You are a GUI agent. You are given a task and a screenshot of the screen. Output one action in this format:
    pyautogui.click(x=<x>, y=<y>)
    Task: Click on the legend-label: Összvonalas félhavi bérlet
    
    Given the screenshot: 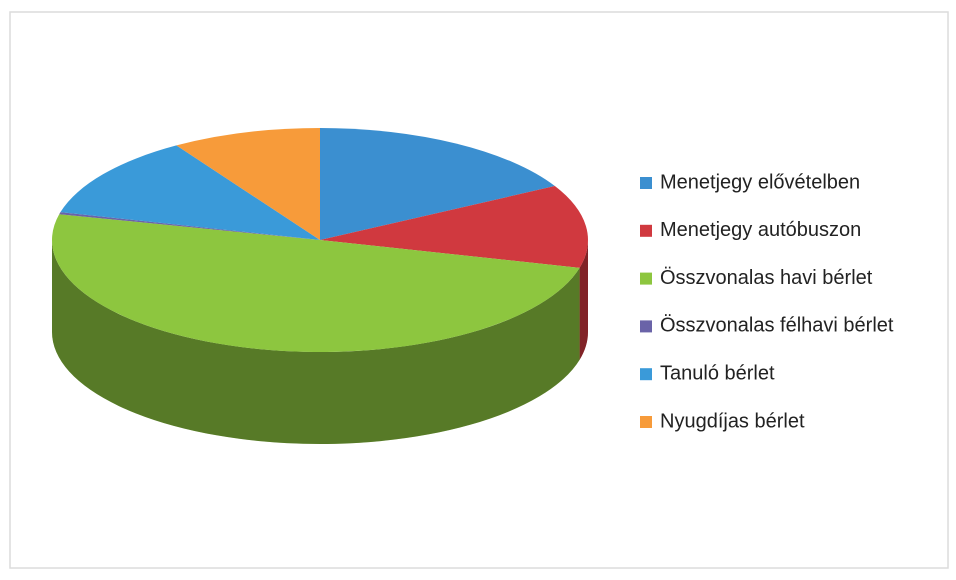 What is the action you would take?
    pyautogui.click(x=777, y=326)
    